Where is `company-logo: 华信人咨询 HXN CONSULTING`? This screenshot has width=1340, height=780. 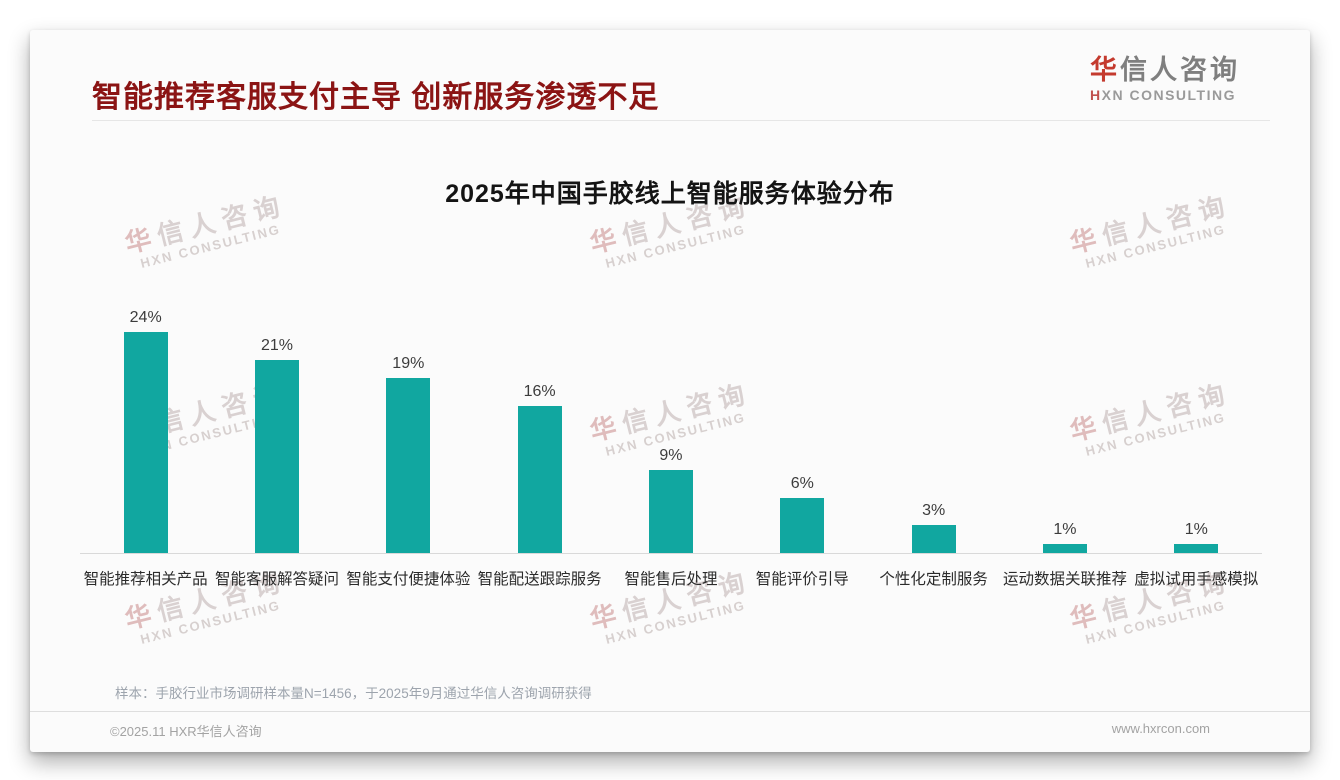 company-logo: 华信人咨询 HXN CONSULTING is located at coordinates (1165, 79).